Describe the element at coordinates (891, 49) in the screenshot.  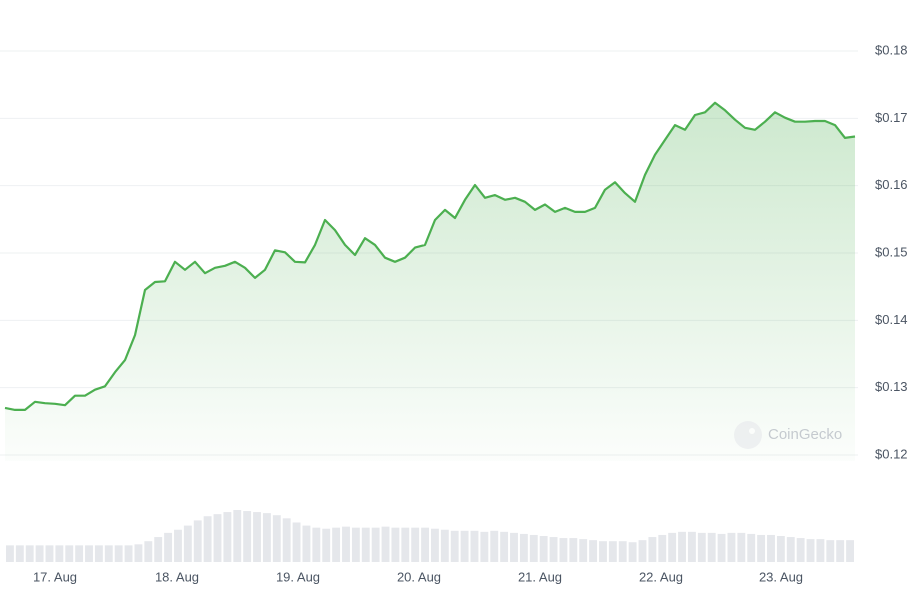
I see `y-tick-label: $0.18` at that location.